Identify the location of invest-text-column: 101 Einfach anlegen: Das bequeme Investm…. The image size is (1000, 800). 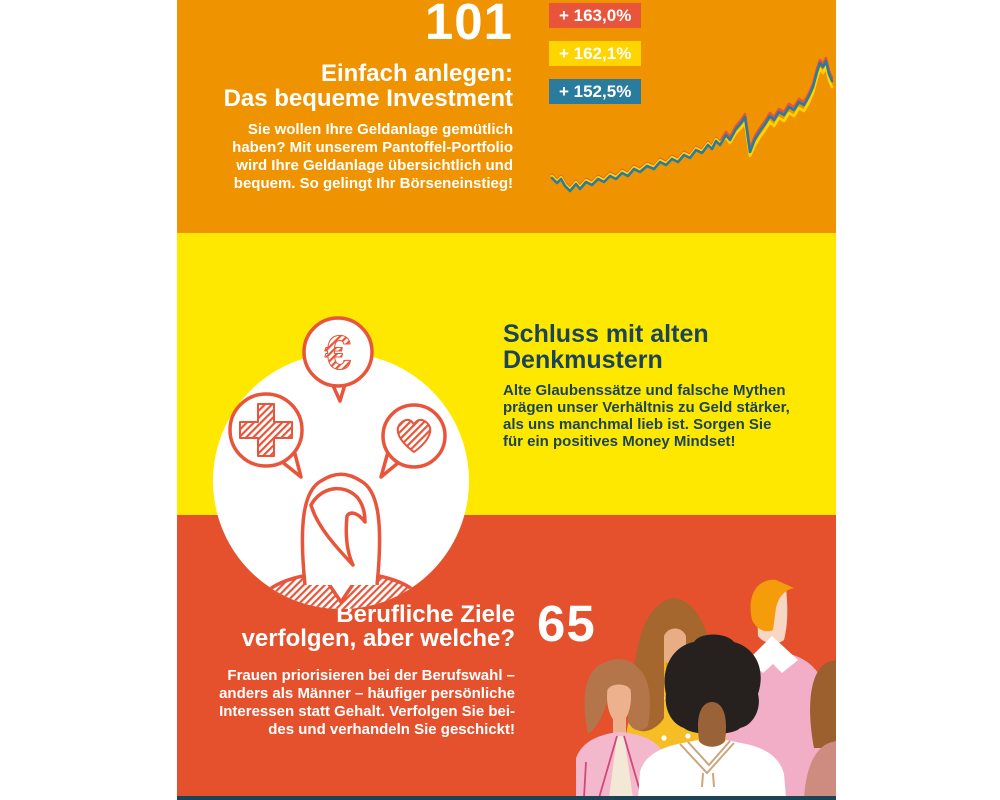
(356, 96).